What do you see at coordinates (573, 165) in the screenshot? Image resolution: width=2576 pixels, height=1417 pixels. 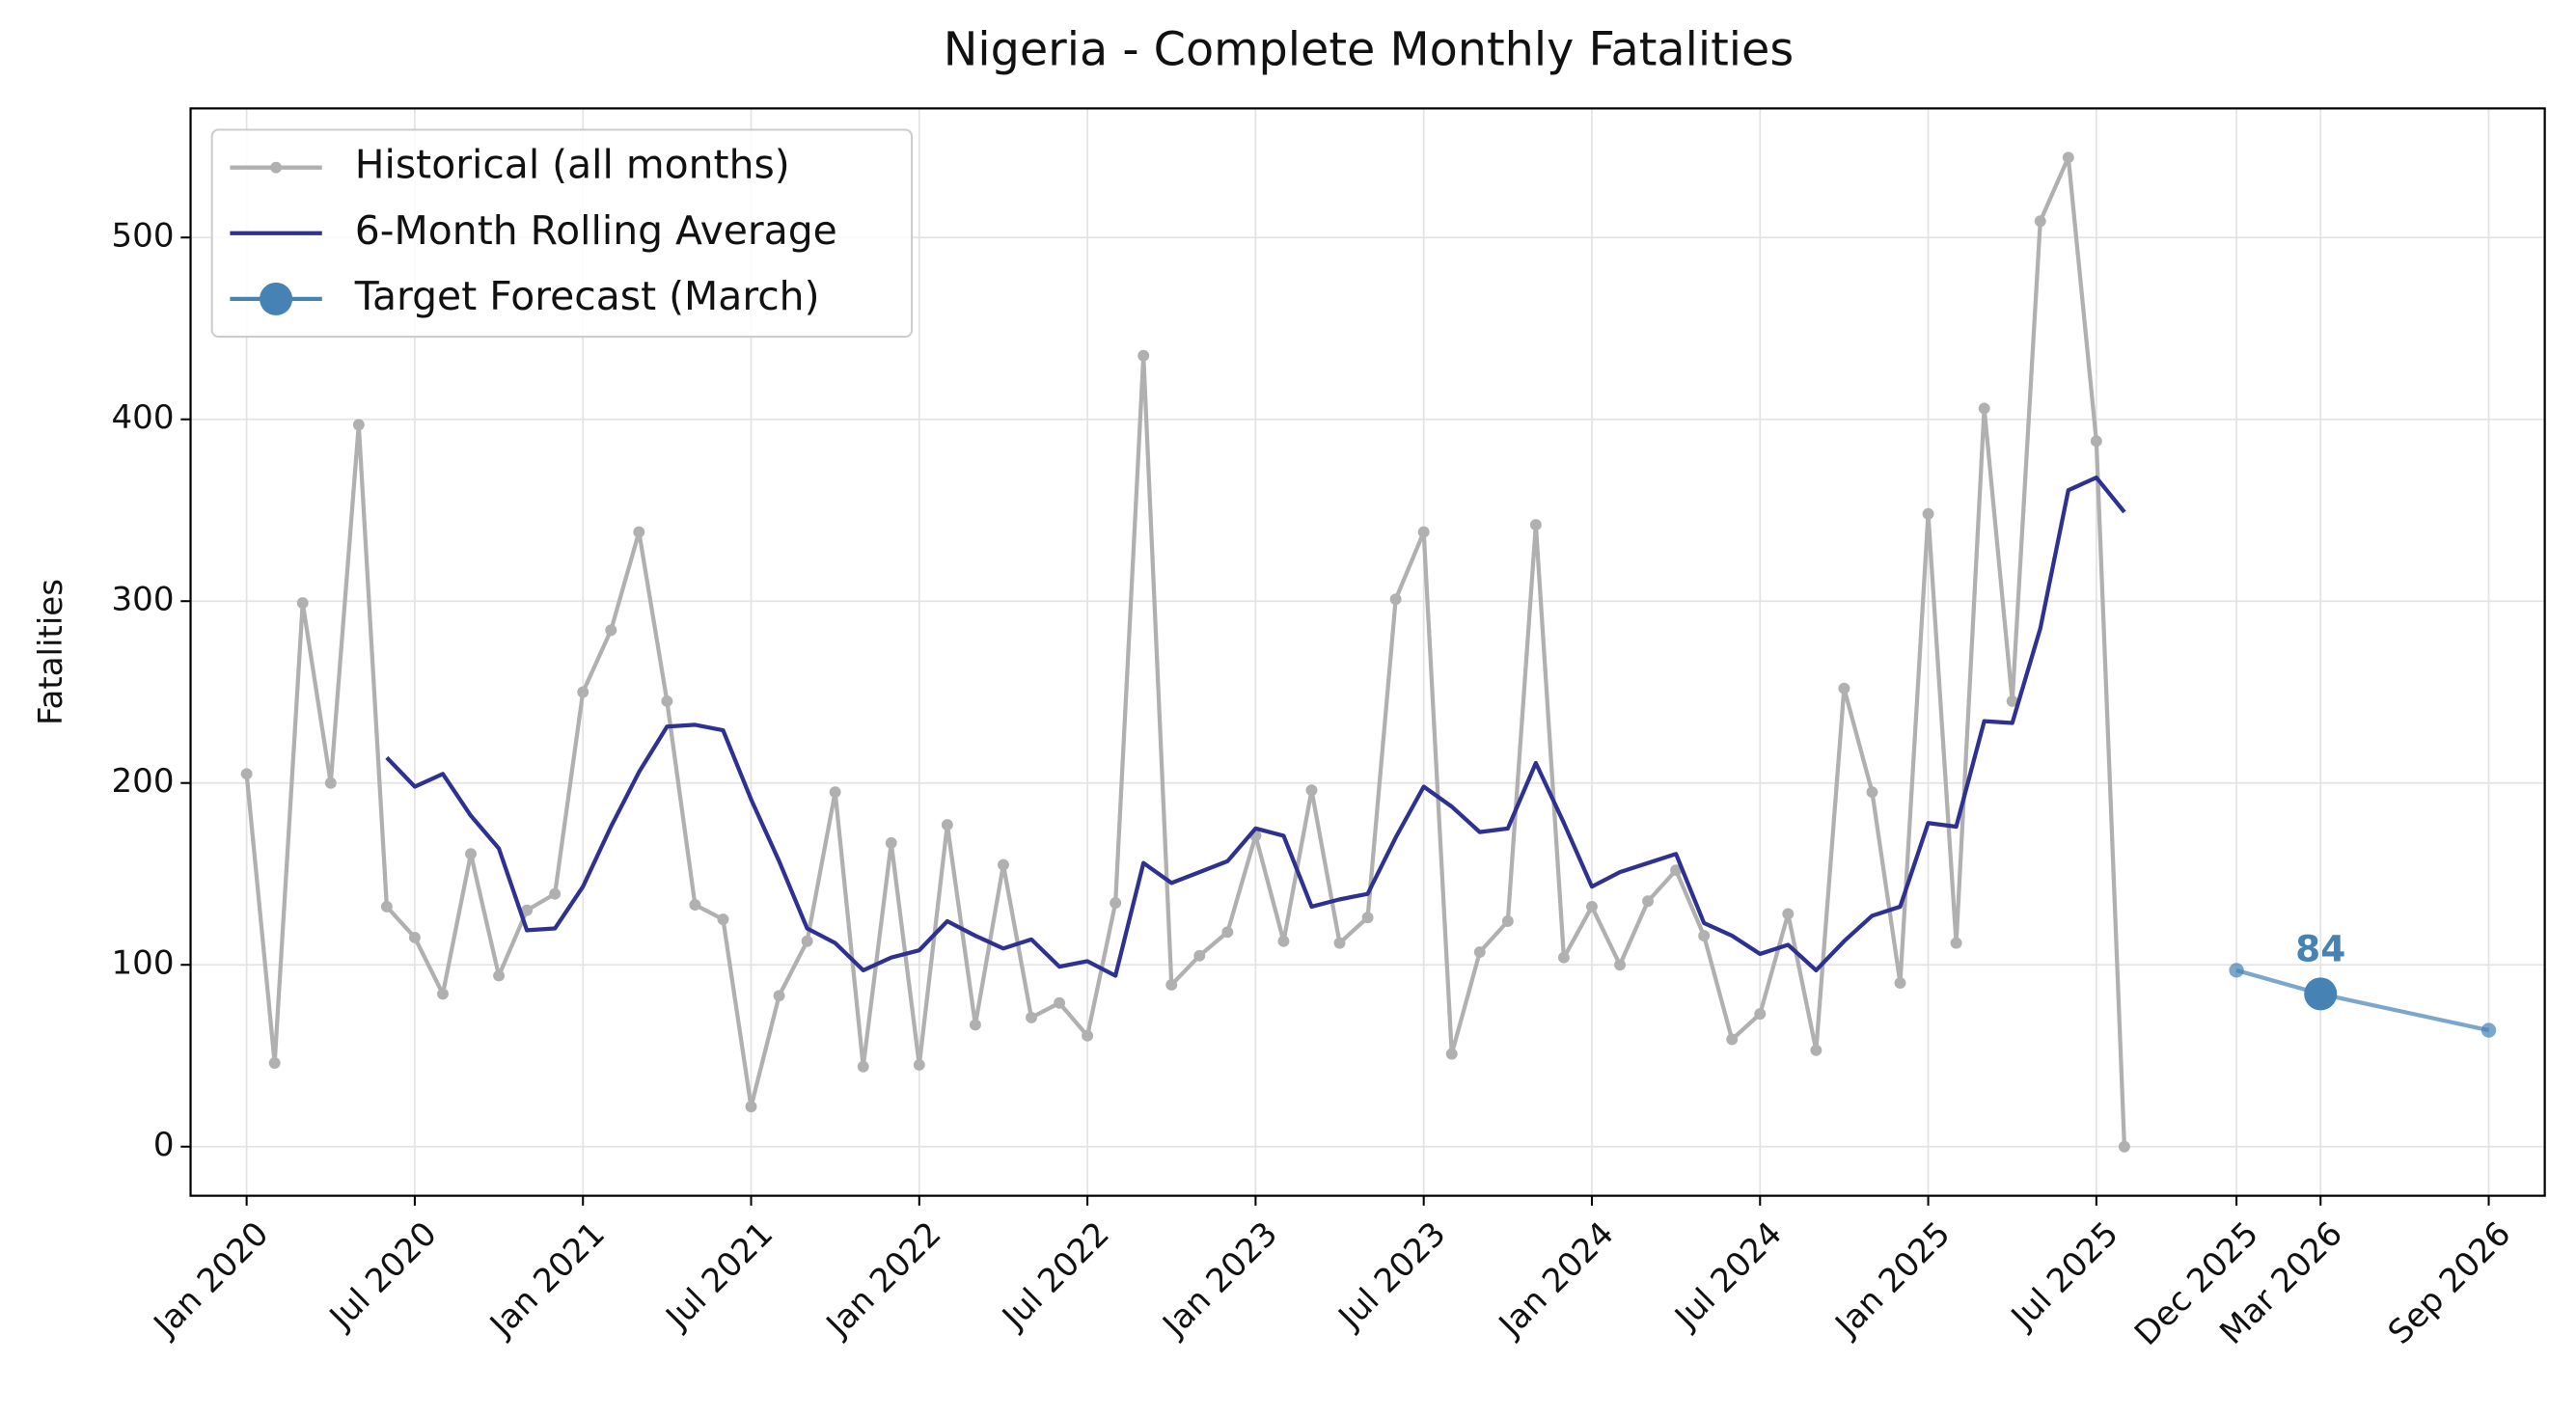 I see `legend-label: Historical (all months)` at bounding box center [573, 165].